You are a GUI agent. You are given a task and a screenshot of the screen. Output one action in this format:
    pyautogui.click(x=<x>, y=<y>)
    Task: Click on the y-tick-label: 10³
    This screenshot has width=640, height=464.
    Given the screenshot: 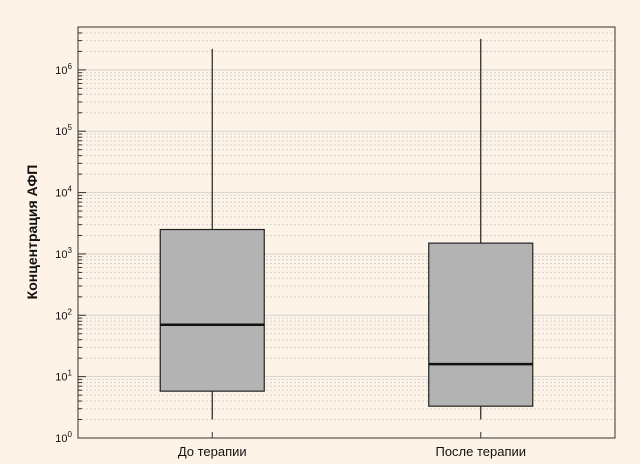 What is the action you would take?
    pyautogui.click(x=63, y=253)
    